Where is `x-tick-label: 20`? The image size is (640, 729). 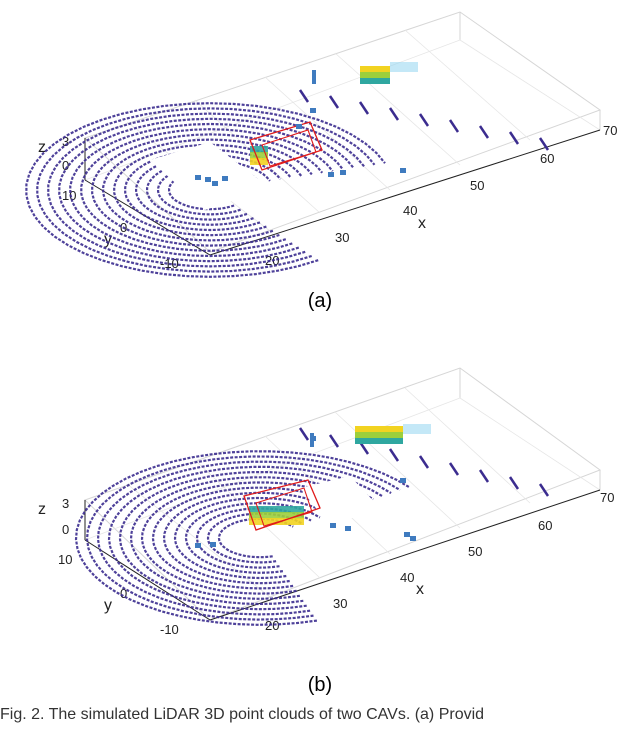
x-tick-label: 20 is located at coordinates (272, 625).